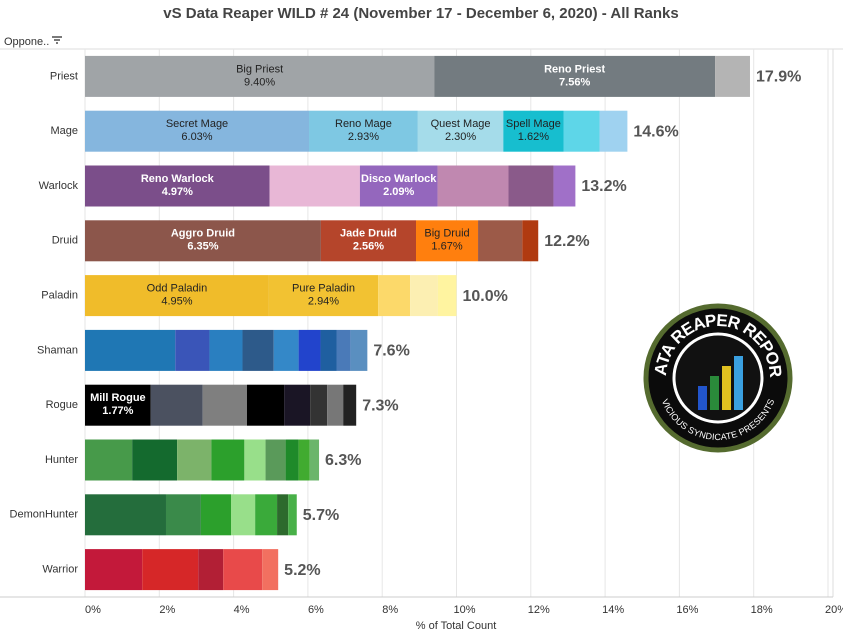 This screenshot has width=843, height=641. I want to click on segment-name: Jade Druid, so click(368, 234).